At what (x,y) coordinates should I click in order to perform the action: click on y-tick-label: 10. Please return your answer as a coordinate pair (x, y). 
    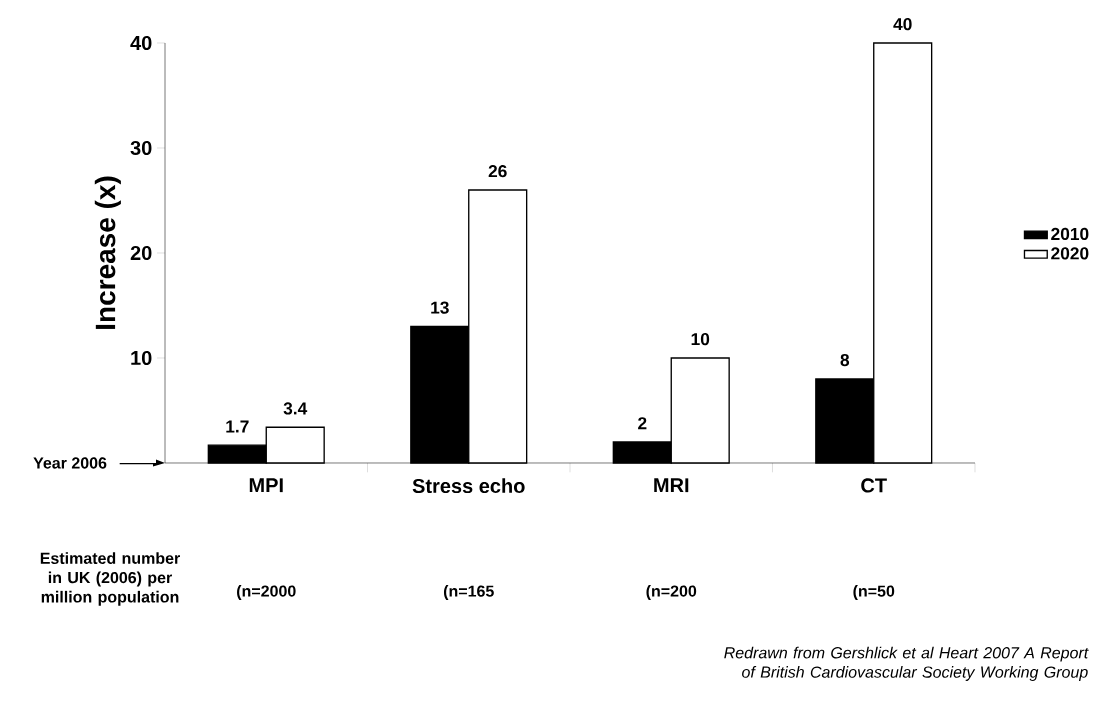
    Looking at the image, I should click on (141, 358).